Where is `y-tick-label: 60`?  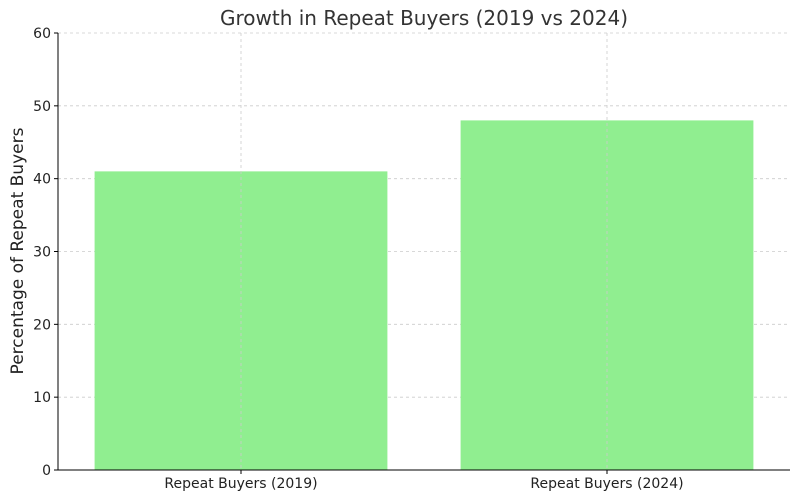 y-tick-label: 60 is located at coordinates (42, 34).